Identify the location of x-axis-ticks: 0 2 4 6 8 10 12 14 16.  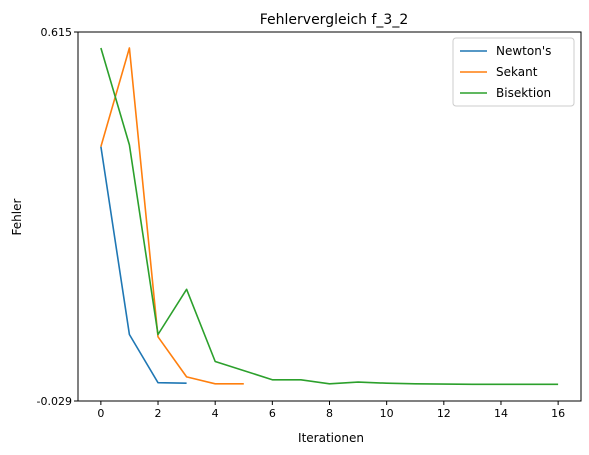
(331, 410).